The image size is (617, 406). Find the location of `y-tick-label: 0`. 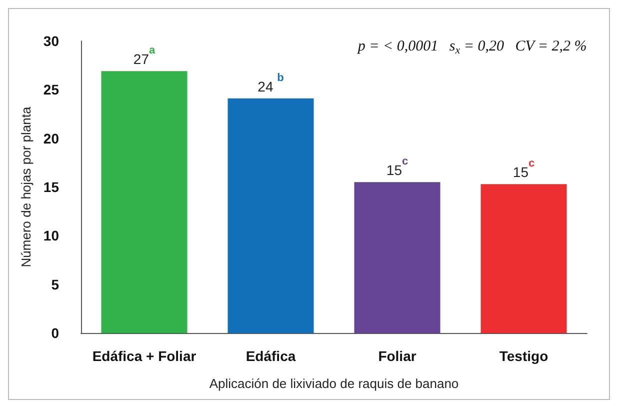

y-tick-label: 0 is located at coordinates (55, 333).